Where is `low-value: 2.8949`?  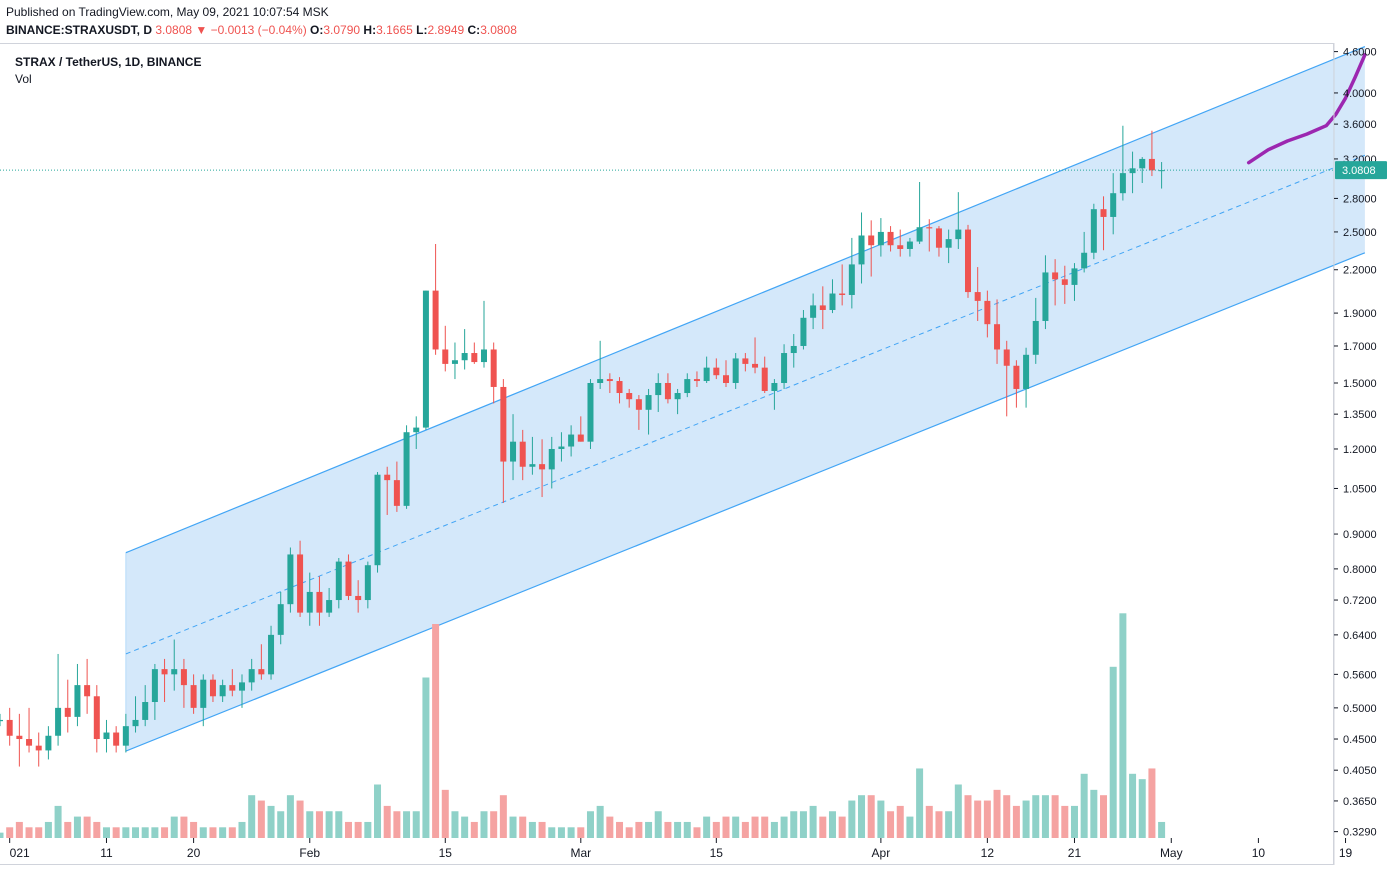 low-value: 2.8949 is located at coordinates (446, 30).